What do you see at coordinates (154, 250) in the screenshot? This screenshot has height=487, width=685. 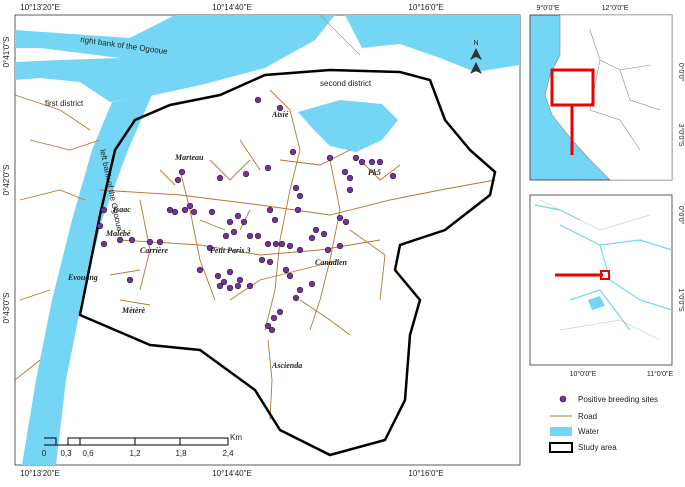 I see `place-label: Carrière` at bounding box center [154, 250].